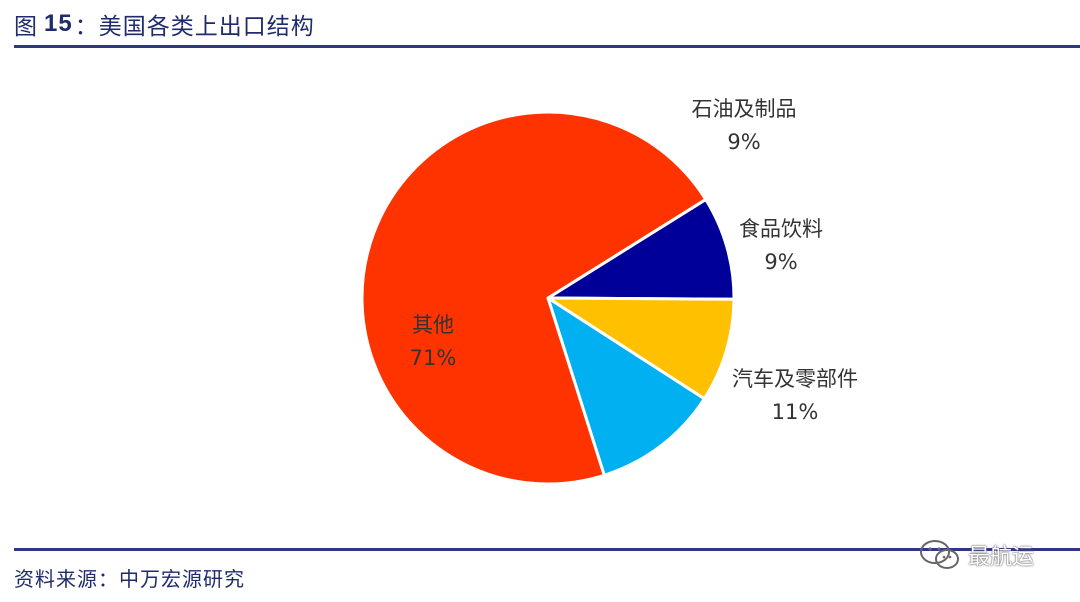  Describe the element at coordinates (939, 554) in the screenshot. I see `wechat-icon` at that location.